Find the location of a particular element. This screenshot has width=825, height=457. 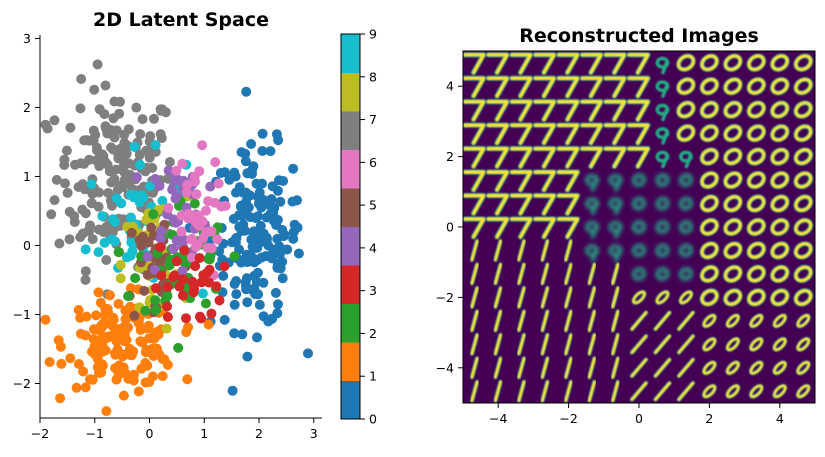

right-x-tick-label: −2 is located at coordinates (568, 418).